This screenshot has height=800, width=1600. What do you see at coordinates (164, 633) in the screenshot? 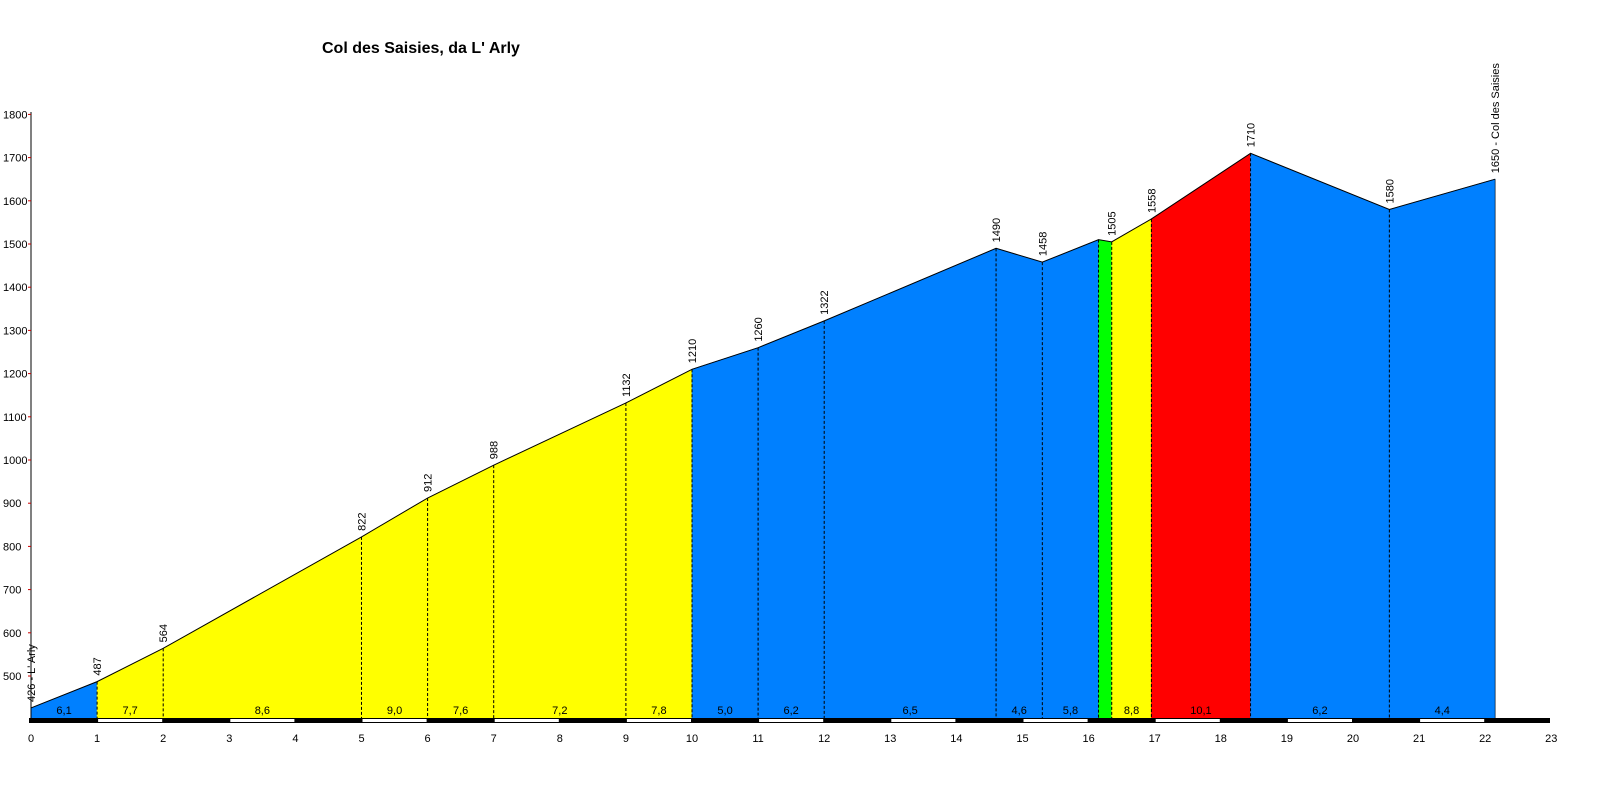
I see `altitude-label: 564` at bounding box center [164, 633].